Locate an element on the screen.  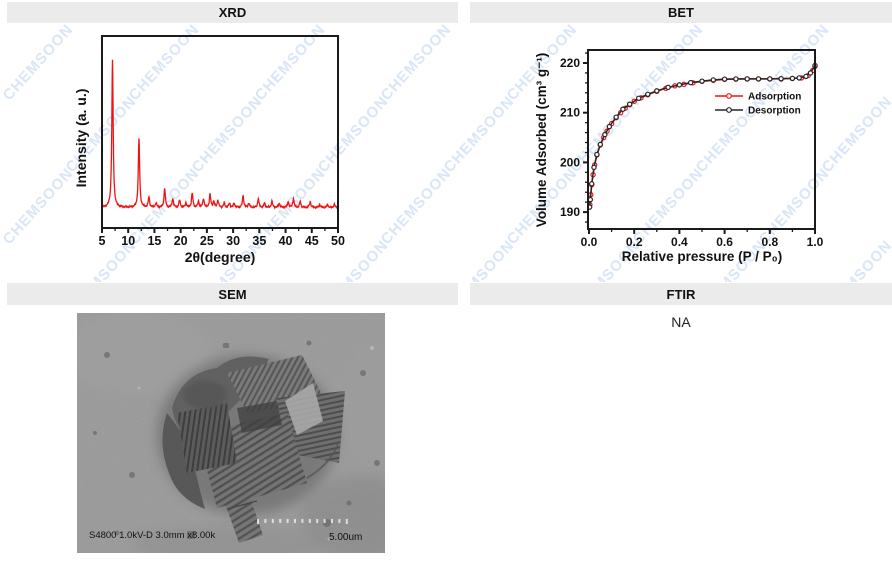
xrd-x-tick-label: 25 is located at coordinates (207, 241).